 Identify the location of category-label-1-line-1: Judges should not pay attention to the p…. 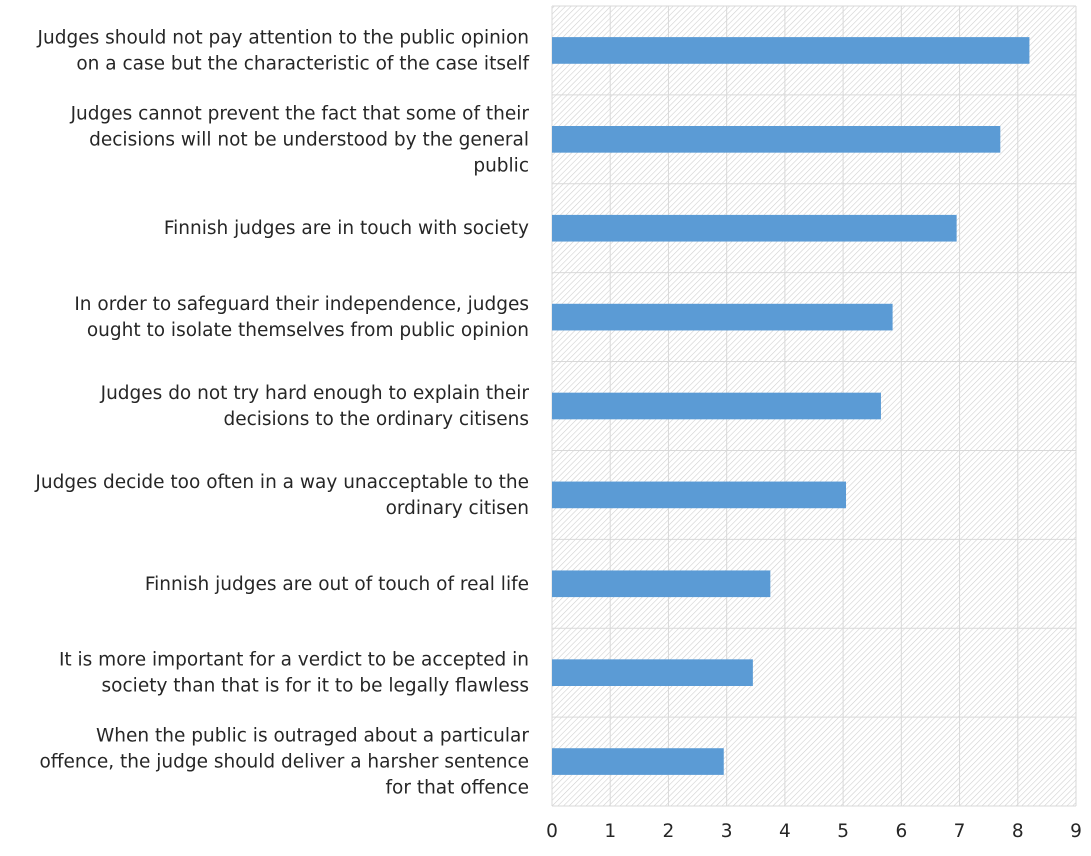
(283, 37).